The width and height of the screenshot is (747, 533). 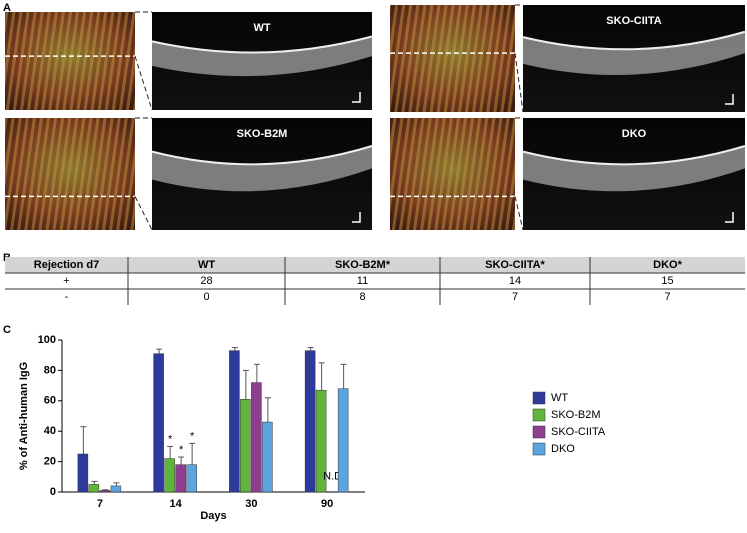 What do you see at coordinates (633, 21) in the screenshot?
I see `image-label: SKO-CIITA` at bounding box center [633, 21].